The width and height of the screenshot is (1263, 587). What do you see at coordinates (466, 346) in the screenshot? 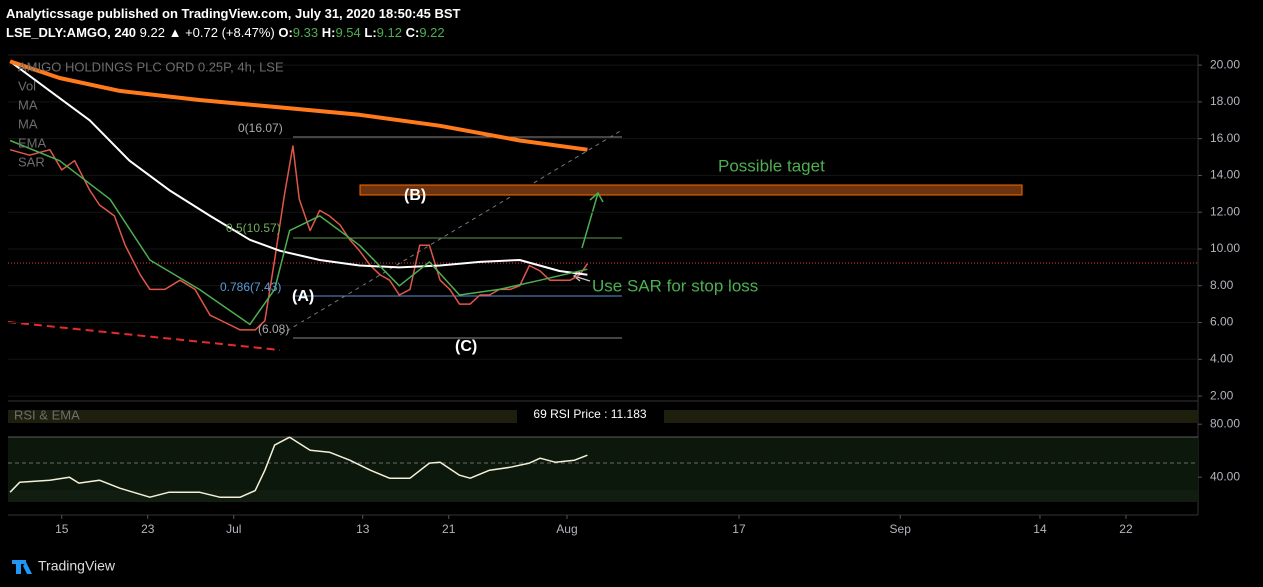
I see `wave-label: (C)` at bounding box center [466, 346].